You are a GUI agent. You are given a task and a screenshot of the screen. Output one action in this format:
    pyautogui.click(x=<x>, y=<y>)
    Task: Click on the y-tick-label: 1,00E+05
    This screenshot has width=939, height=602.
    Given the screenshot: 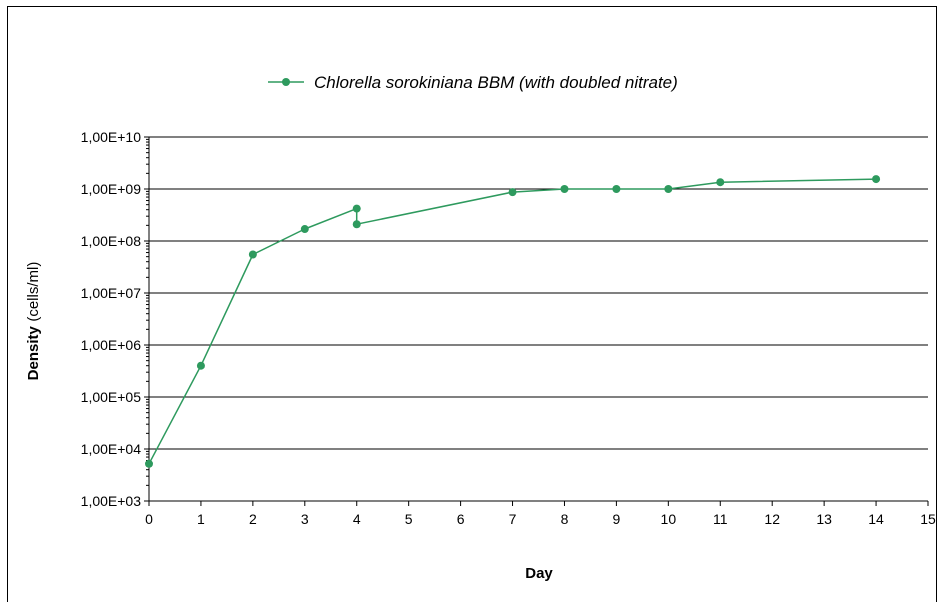 What is the action you would take?
    pyautogui.click(x=111, y=397)
    